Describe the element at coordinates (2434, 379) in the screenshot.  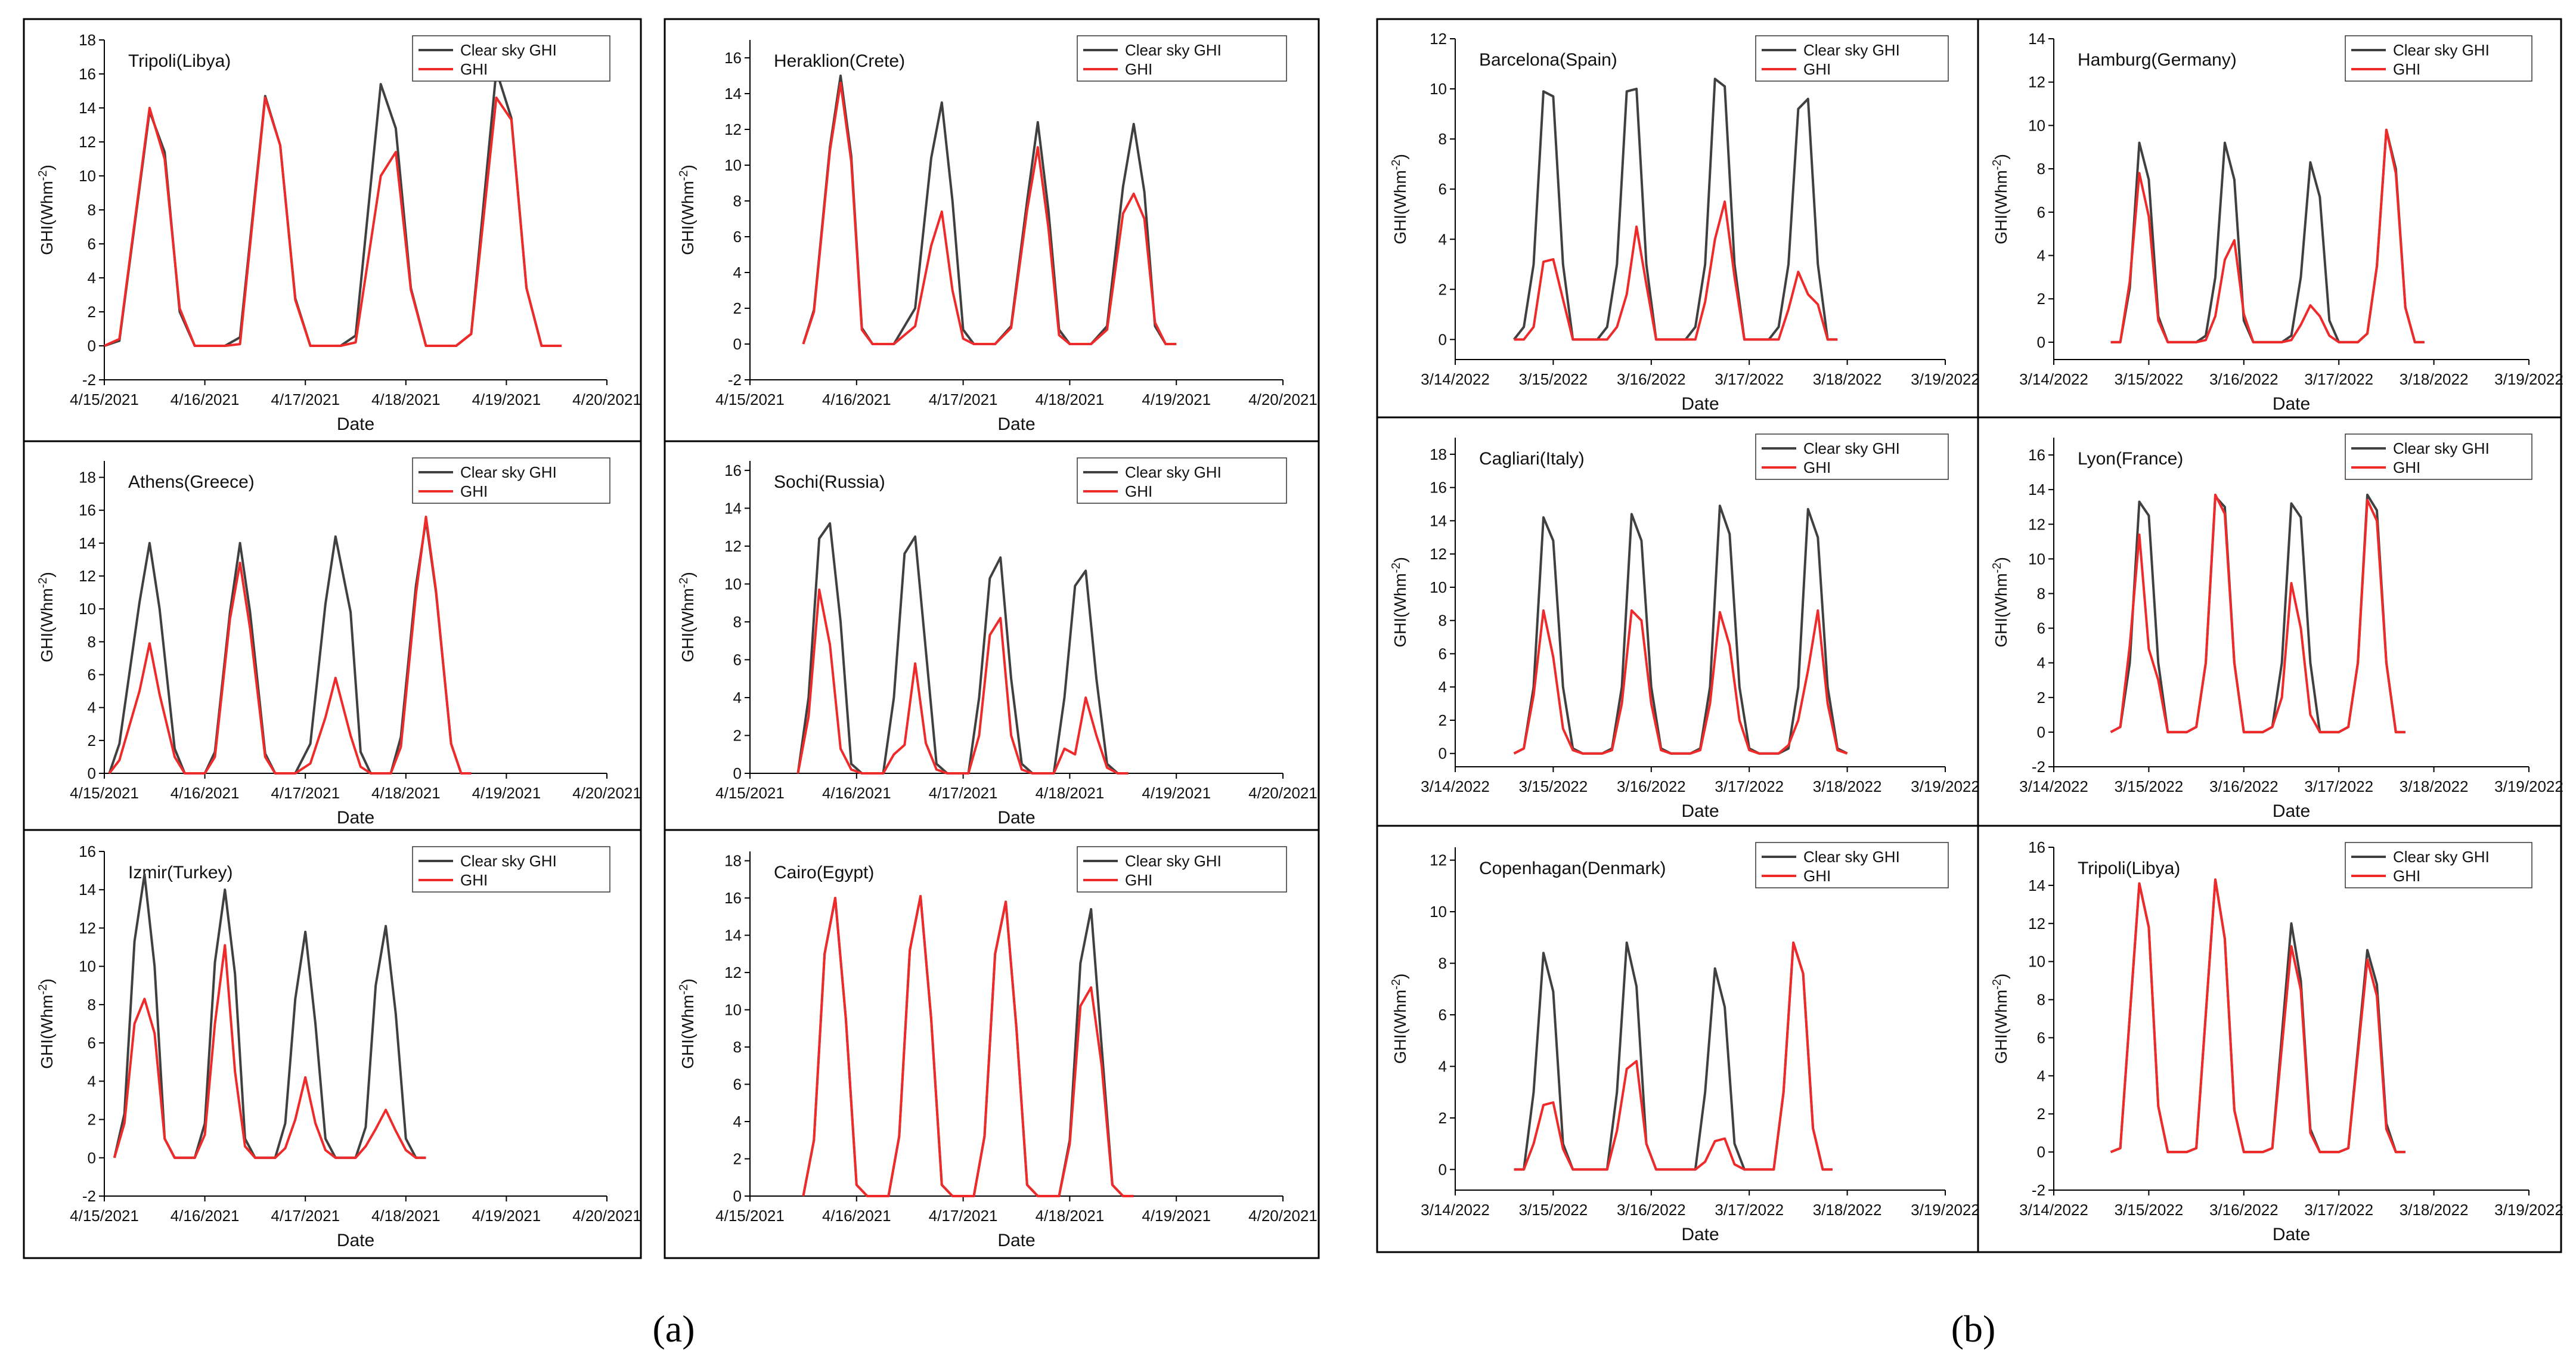
I see `x-tick-label: 3/18/2022` at that location.